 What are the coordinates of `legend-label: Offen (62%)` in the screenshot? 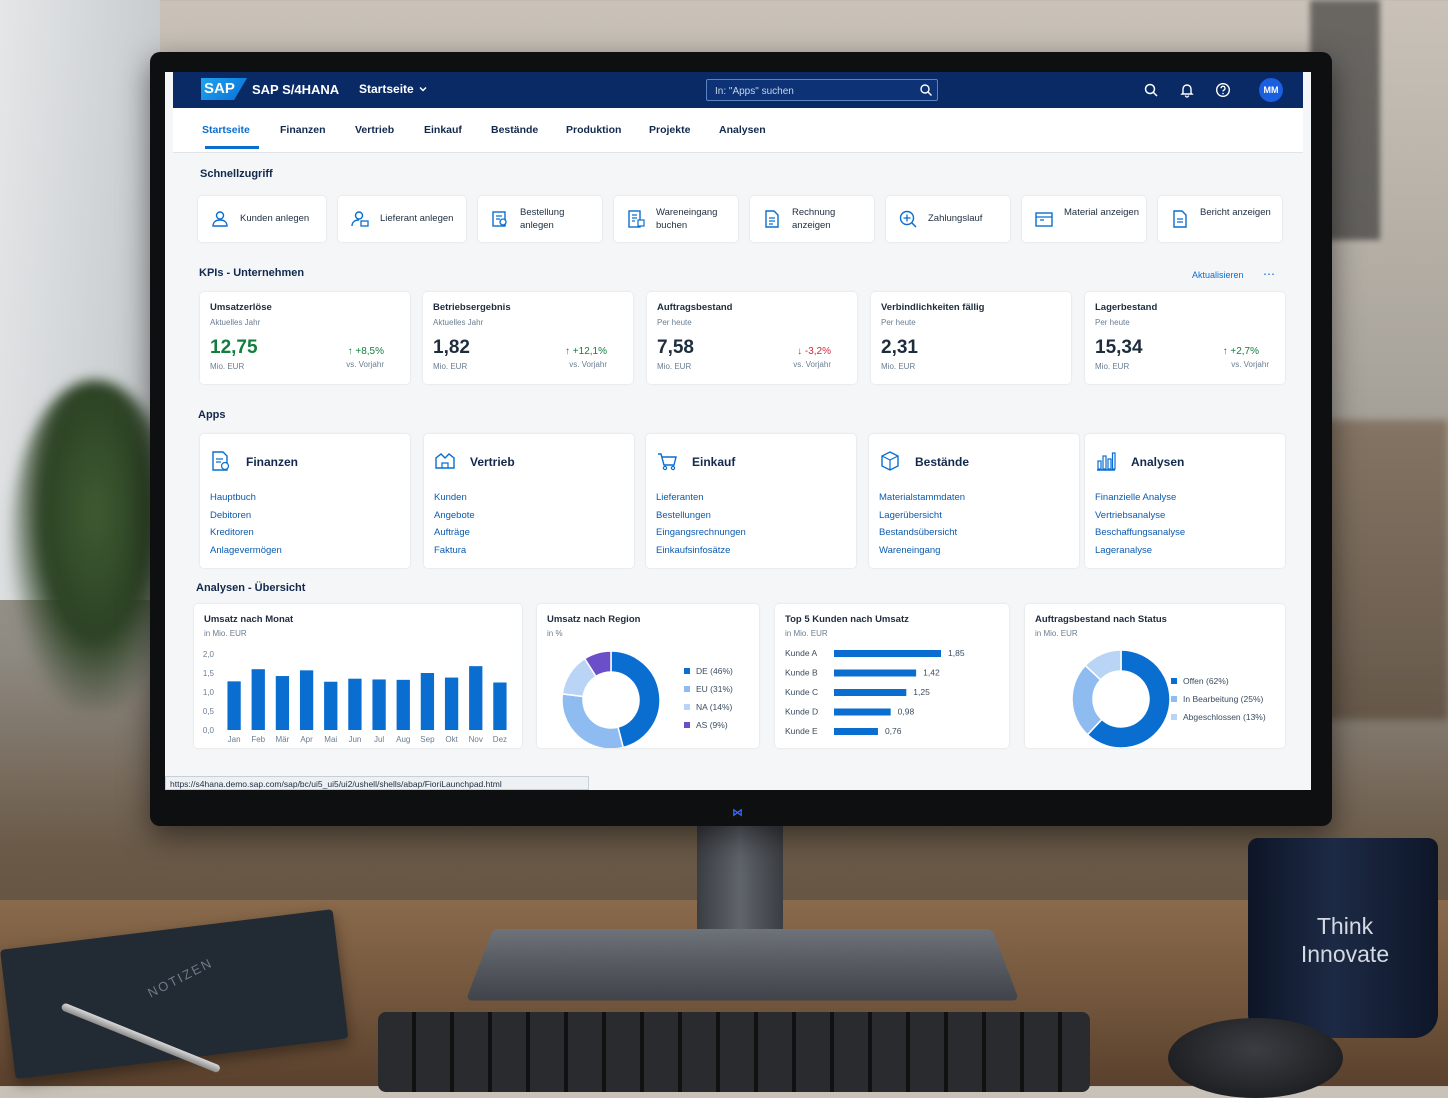 It's located at (1206, 681).